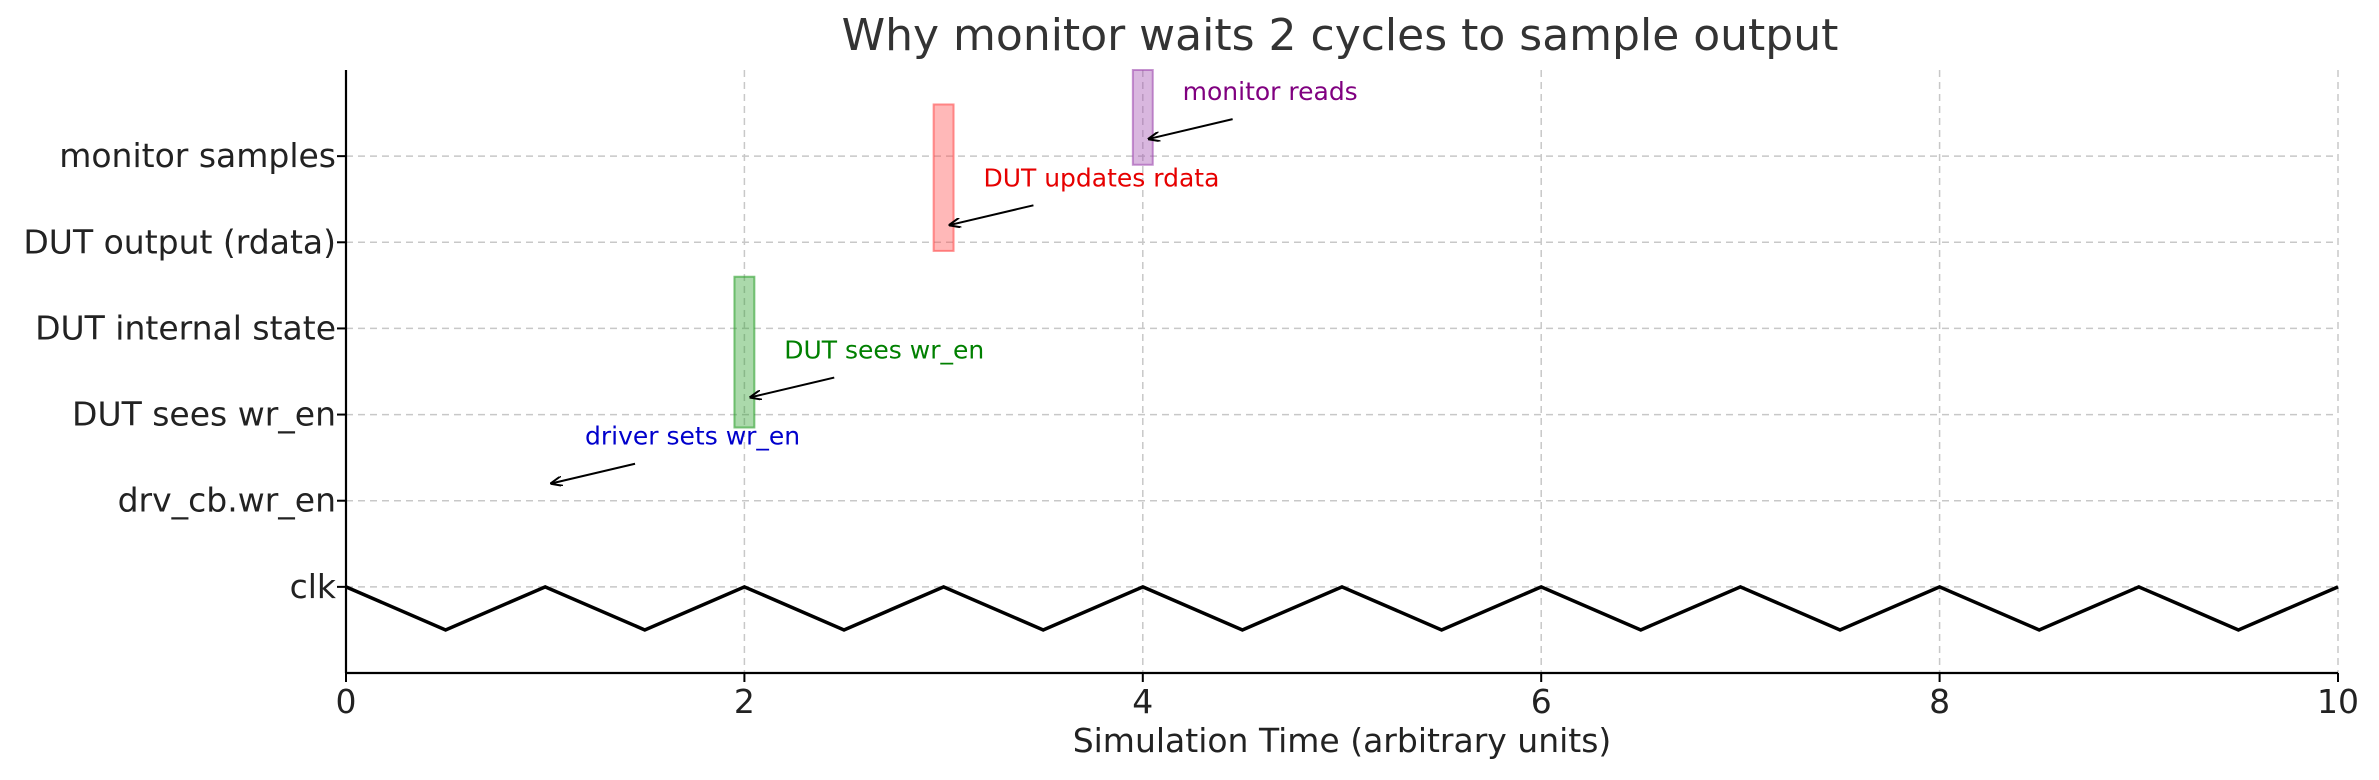  Describe the element at coordinates (227, 500) in the screenshot. I see `y-tick-label: drv_cb.wr_en` at that location.